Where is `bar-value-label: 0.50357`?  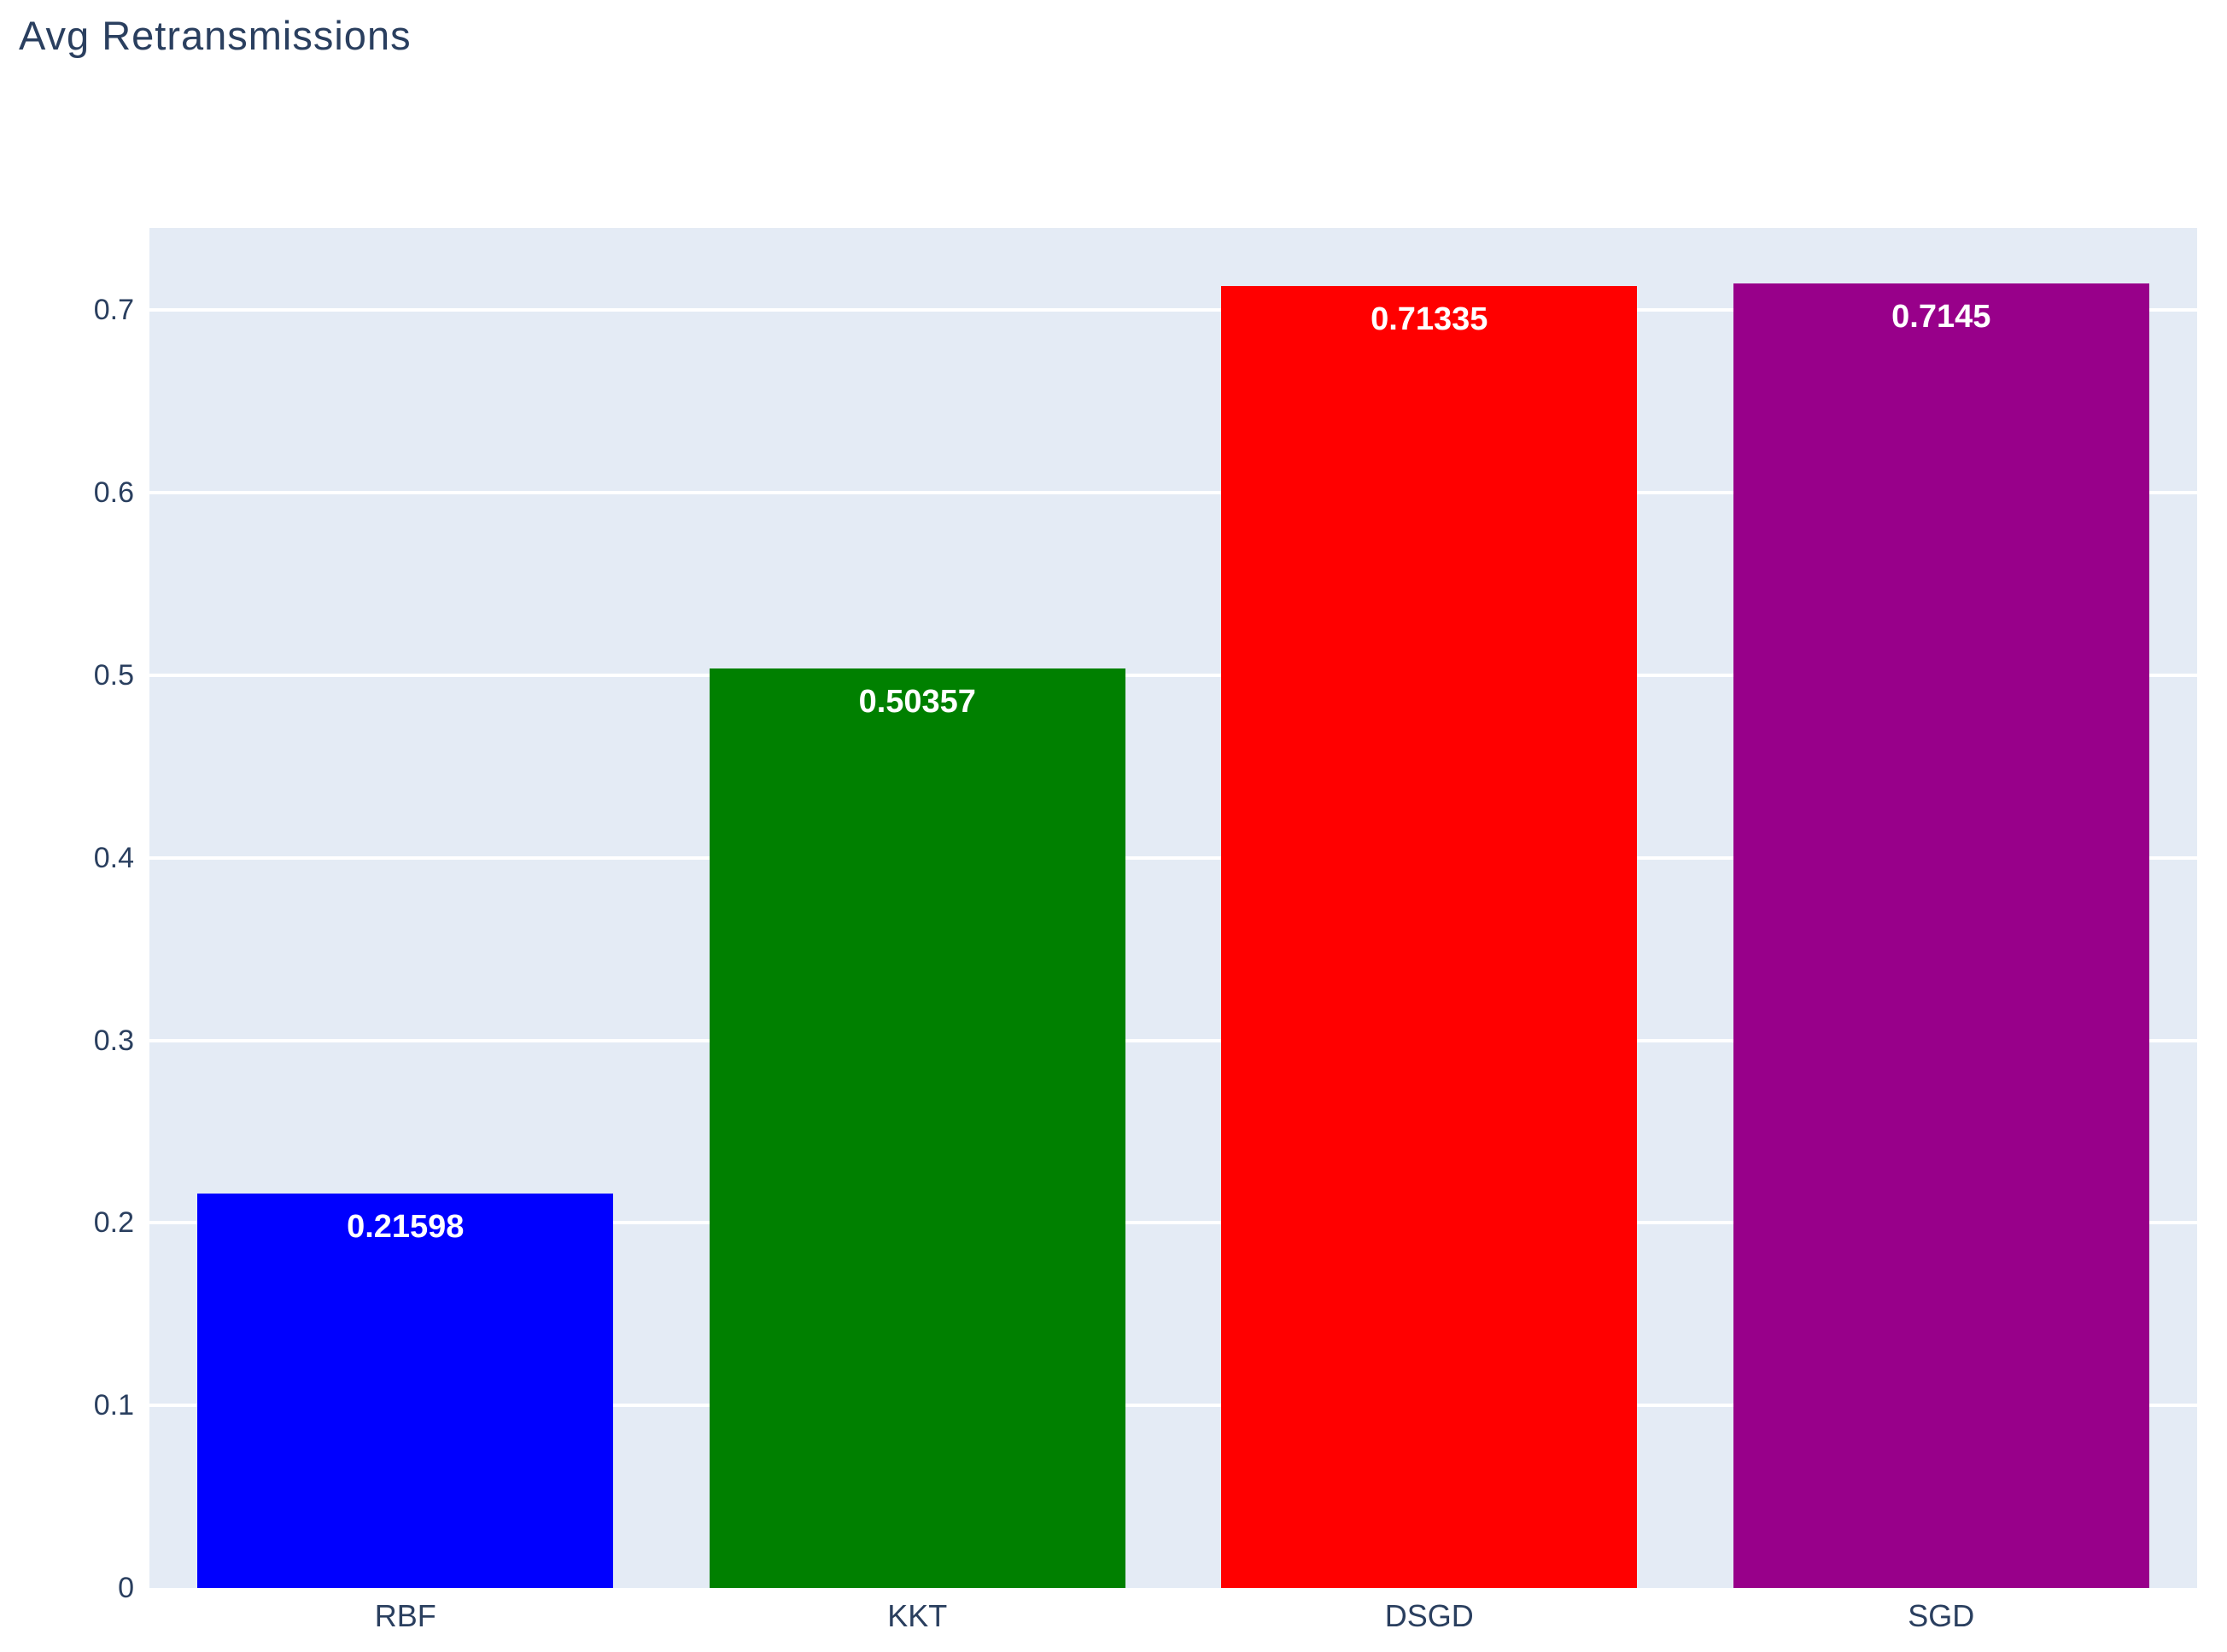 bar-value-label: 0.50357 is located at coordinates (917, 702).